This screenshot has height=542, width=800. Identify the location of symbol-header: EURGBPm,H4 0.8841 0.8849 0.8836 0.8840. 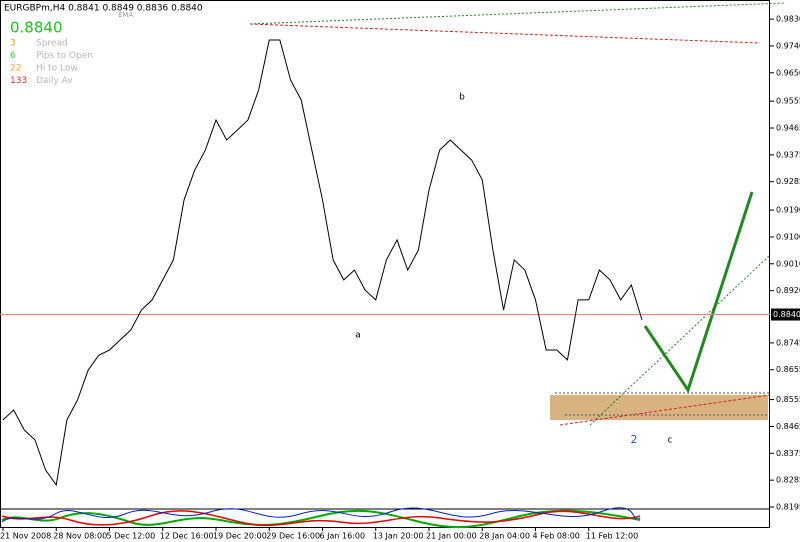
(103, 9).